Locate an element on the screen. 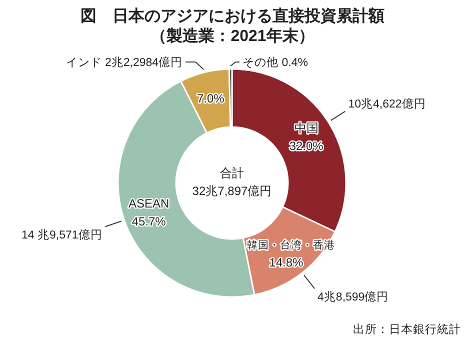  category-label: インド 2兆2,2984億円 is located at coordinates (124, 63).